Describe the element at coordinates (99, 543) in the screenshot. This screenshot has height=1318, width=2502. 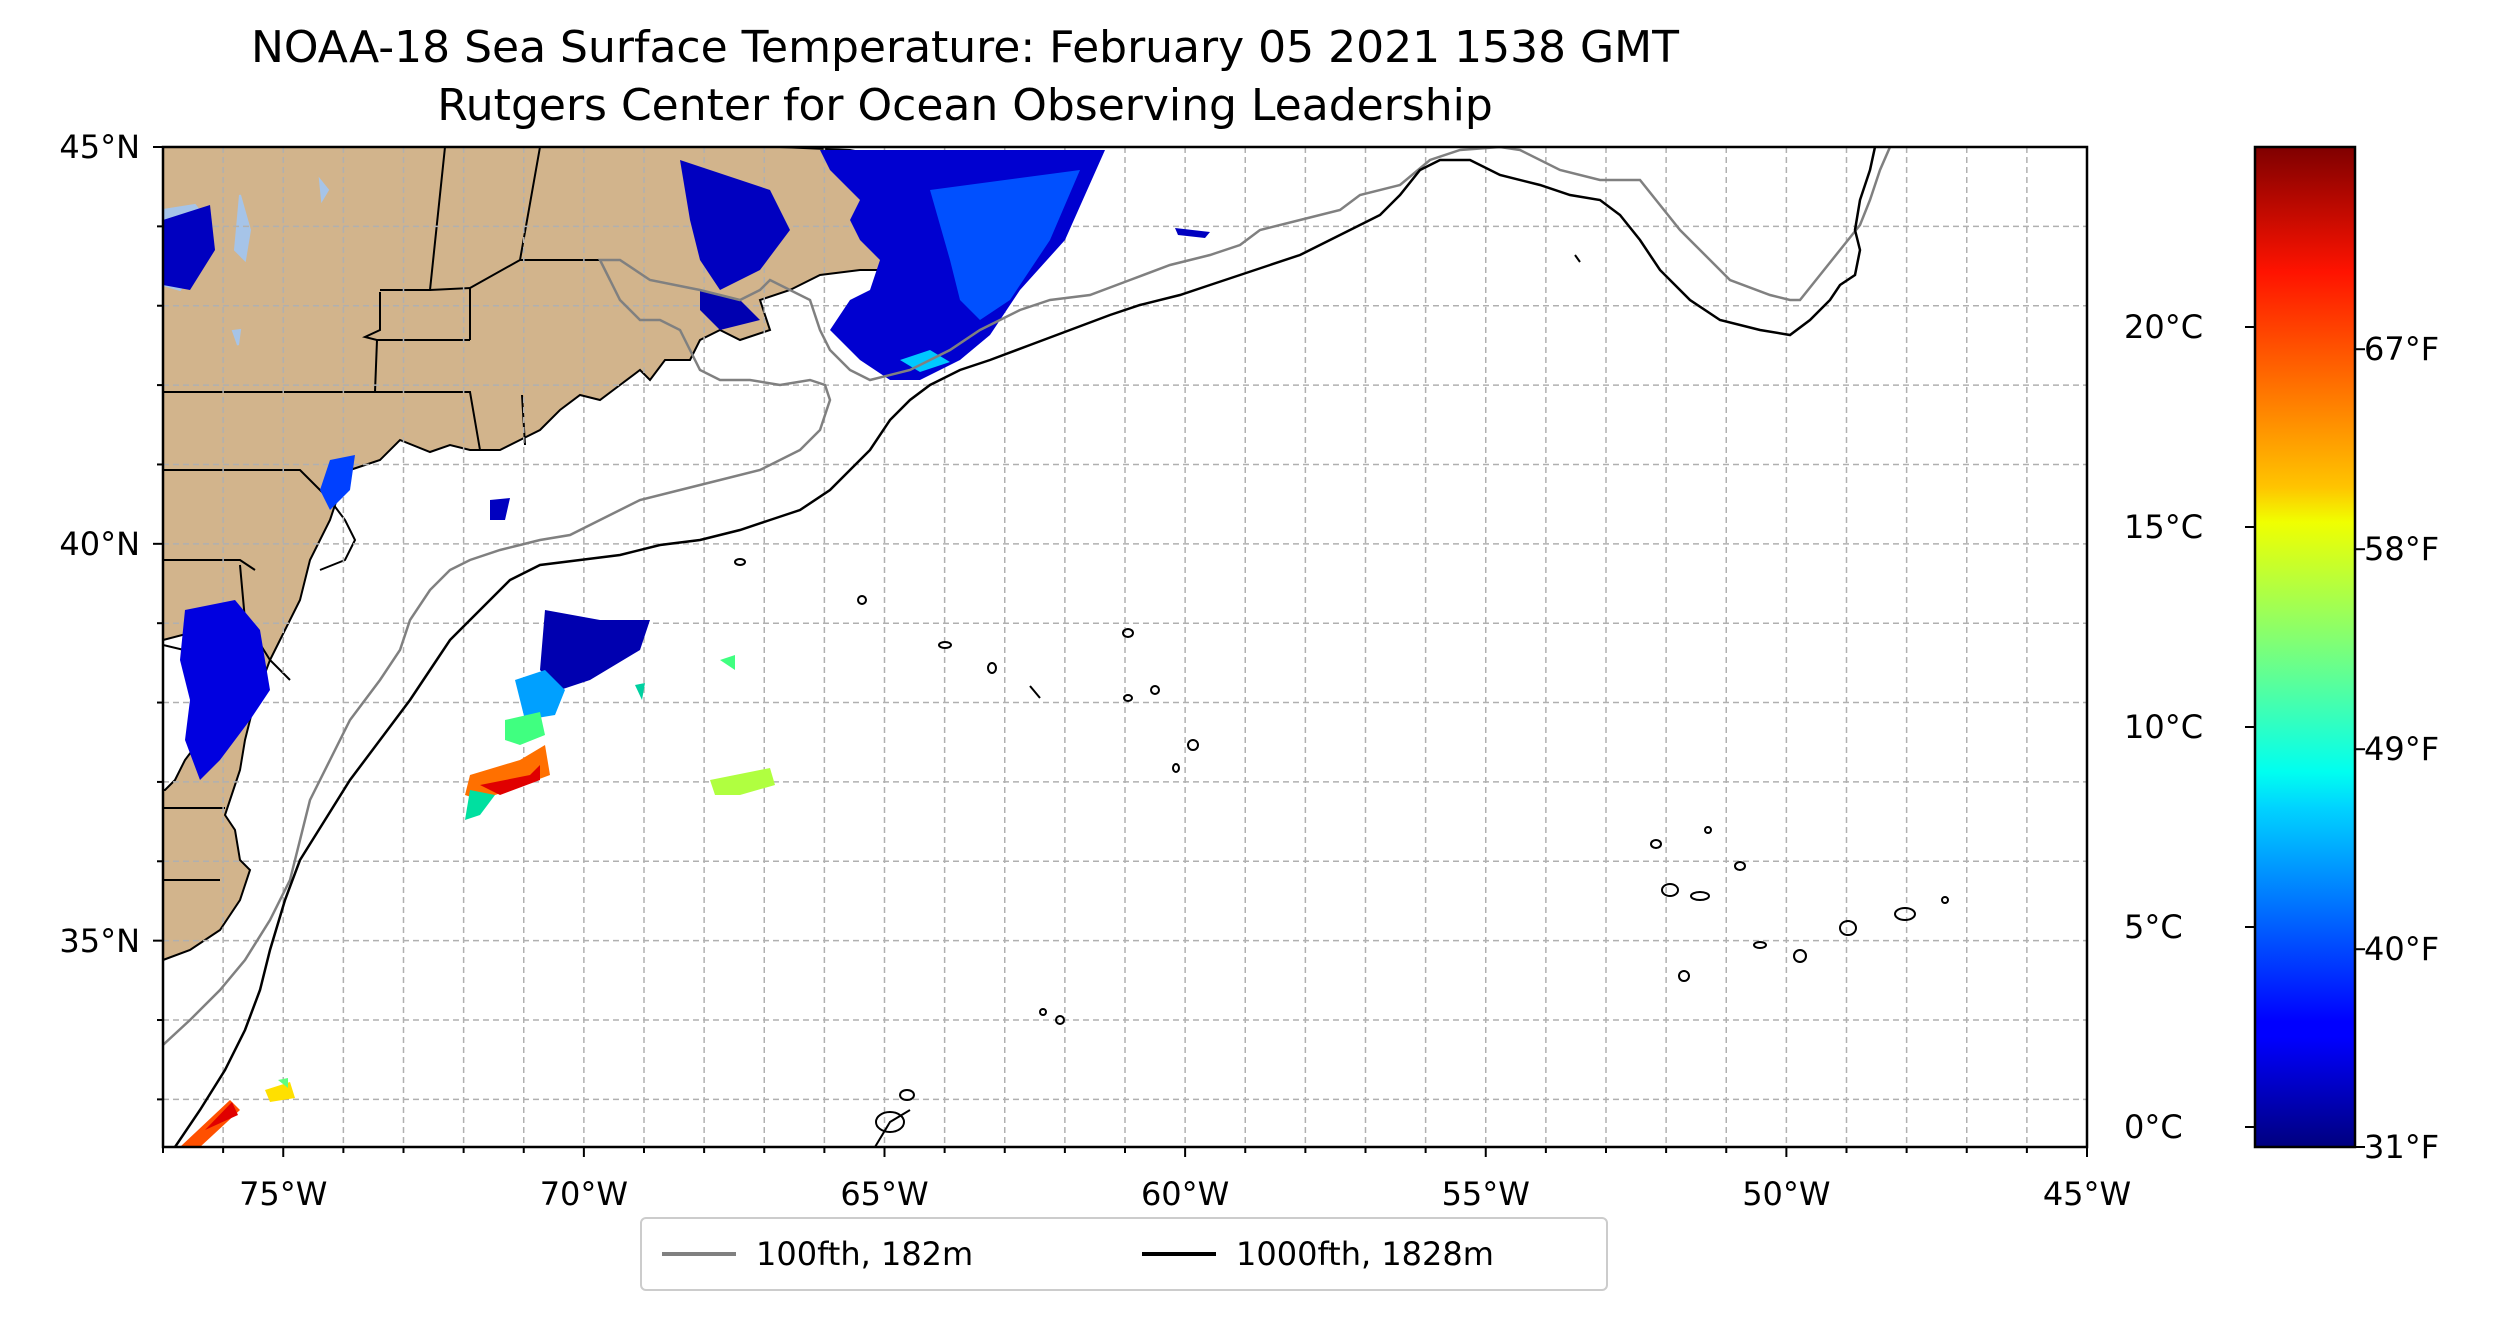
I see `y-tick-label: 40°N` at that location.